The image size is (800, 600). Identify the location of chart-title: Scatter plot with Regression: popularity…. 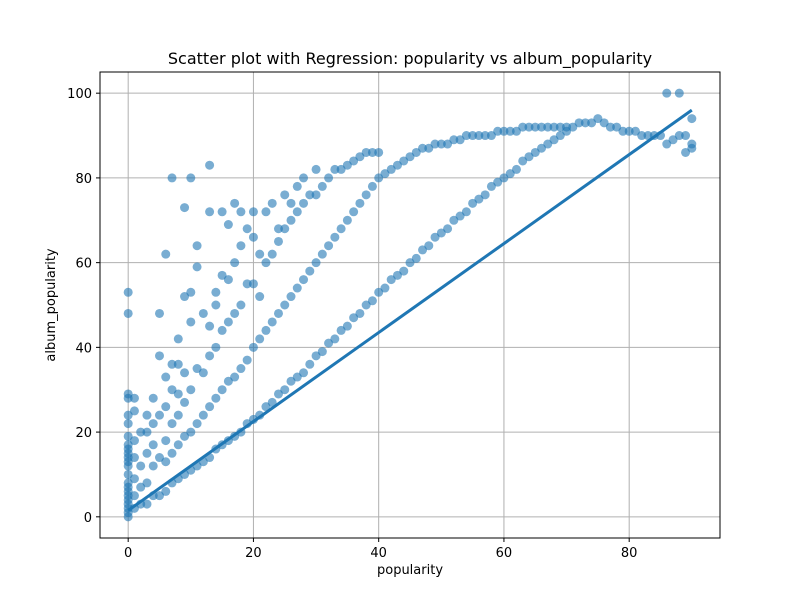
(410, 59).